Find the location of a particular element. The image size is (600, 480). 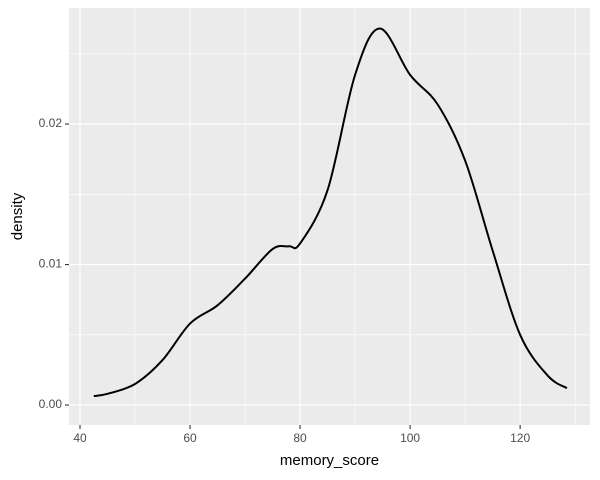

y-tick-label: 0.00 is located at coordinates (51, 404).